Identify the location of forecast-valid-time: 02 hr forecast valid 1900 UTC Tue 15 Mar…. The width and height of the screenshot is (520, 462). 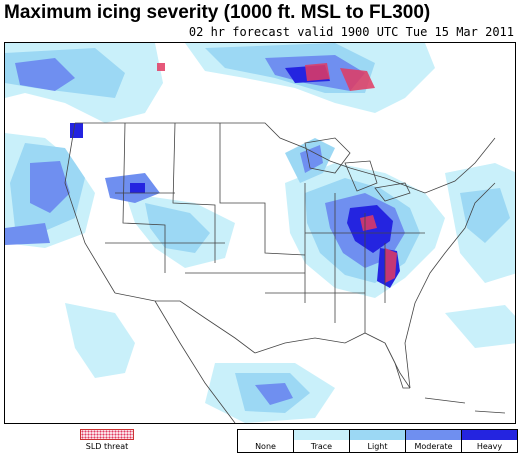
(351, 32).